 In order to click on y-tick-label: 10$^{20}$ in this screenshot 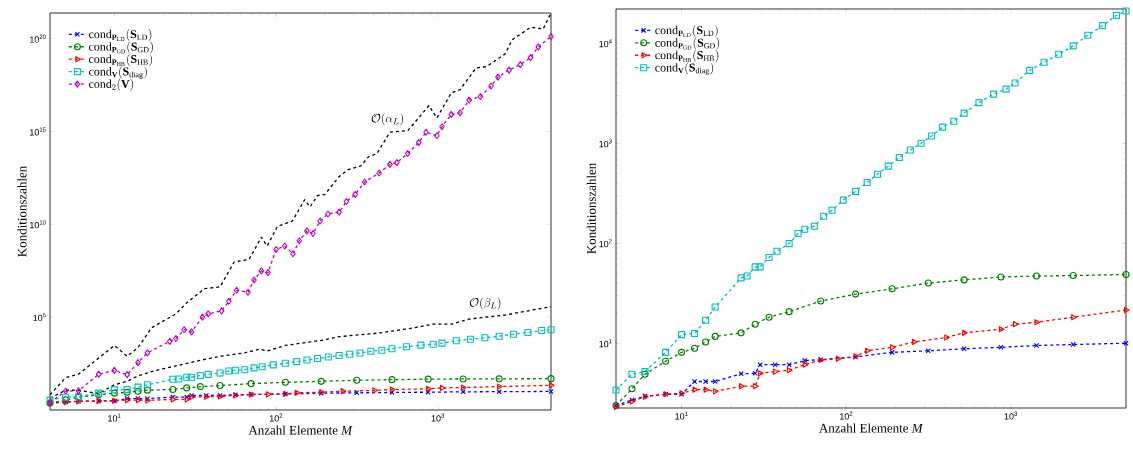, I will do `click(38, 38)`.